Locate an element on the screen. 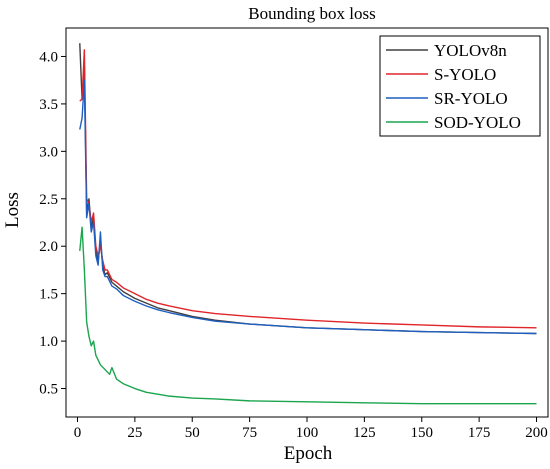 This screenshot has width=550, height=469. x-tick-label: 175 is located at coordinates (479, 433).